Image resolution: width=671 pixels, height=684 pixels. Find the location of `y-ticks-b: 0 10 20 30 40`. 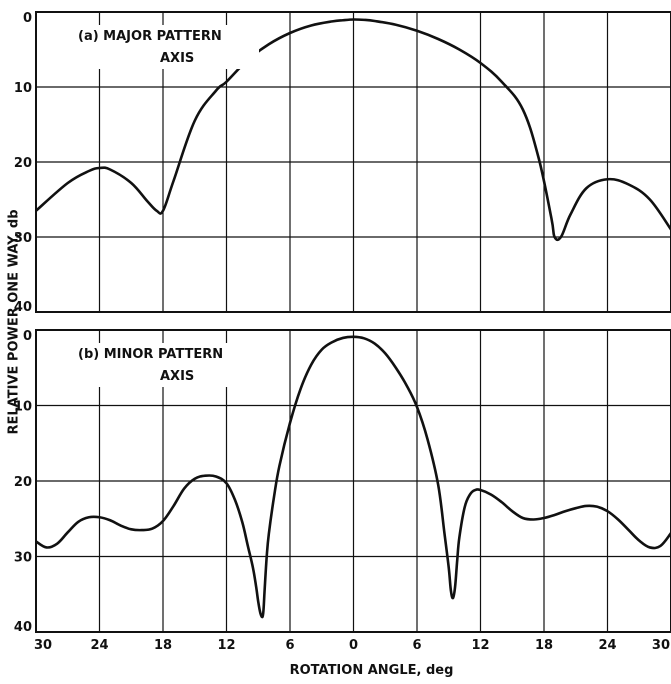

y-ticks-b: 0 10 20 30 40 is located at coordinates (23, 482).